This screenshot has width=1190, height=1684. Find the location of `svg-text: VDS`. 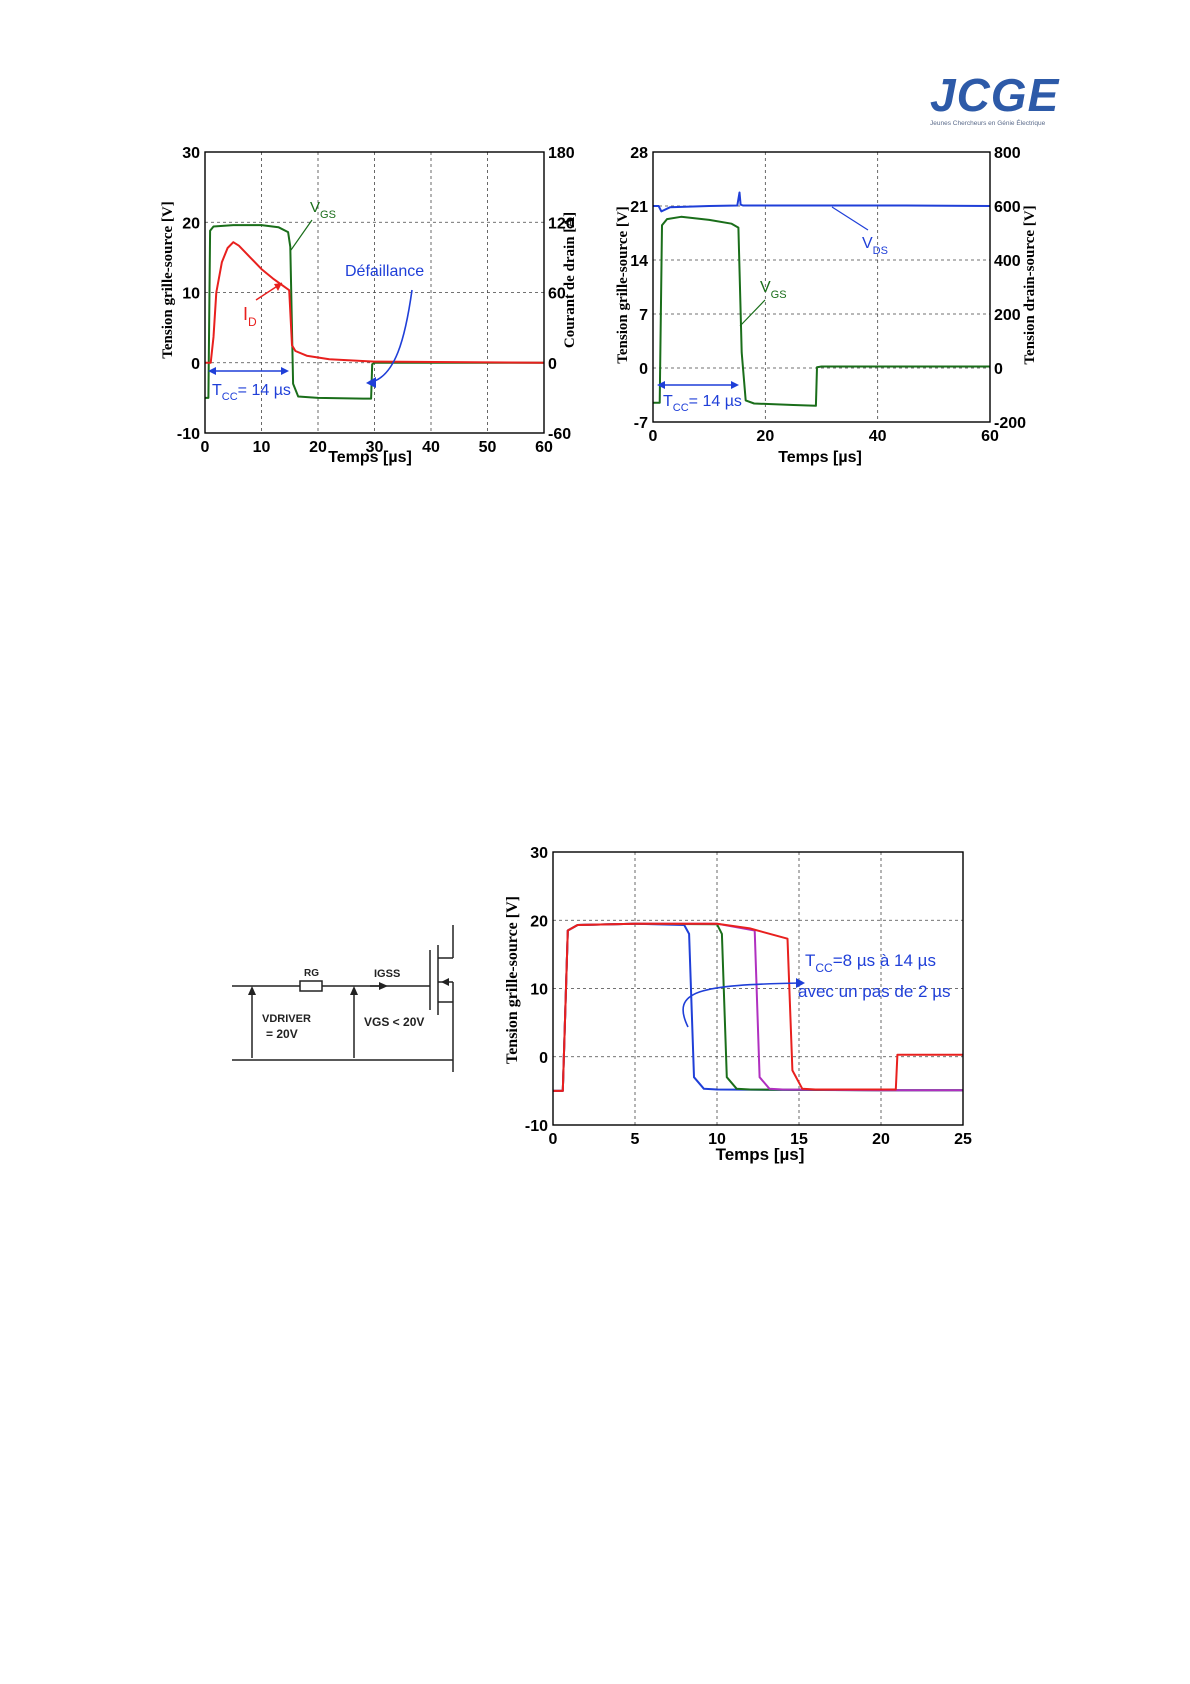

svg-text: VDS is located at coordinates (875, 246).